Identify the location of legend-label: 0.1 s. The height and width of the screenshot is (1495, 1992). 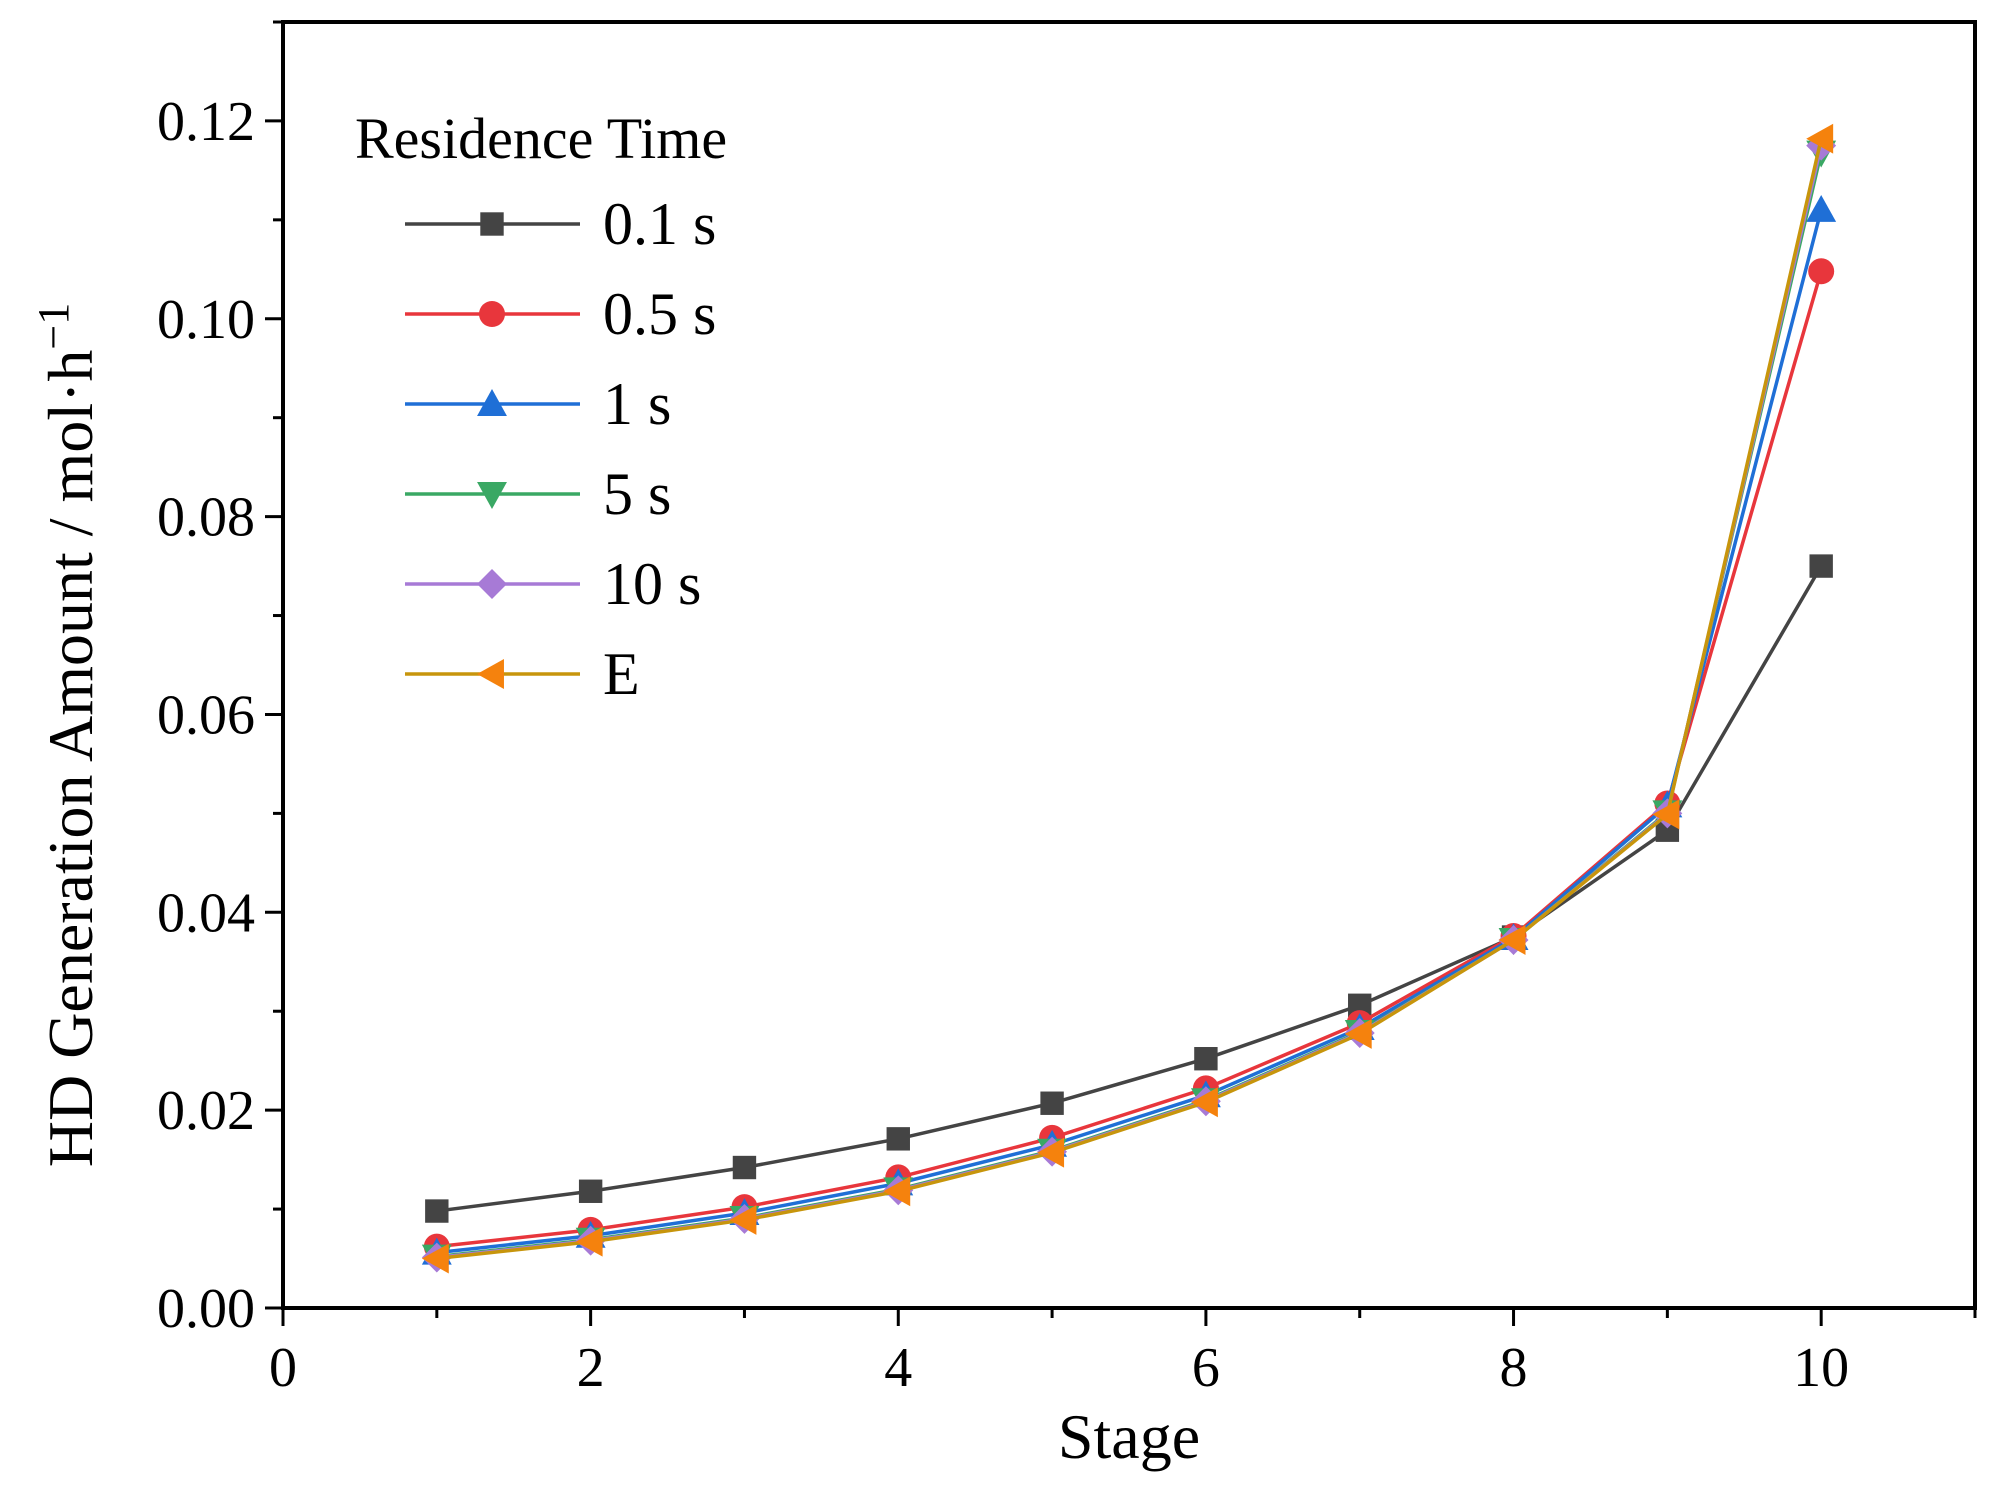
(659, 224).